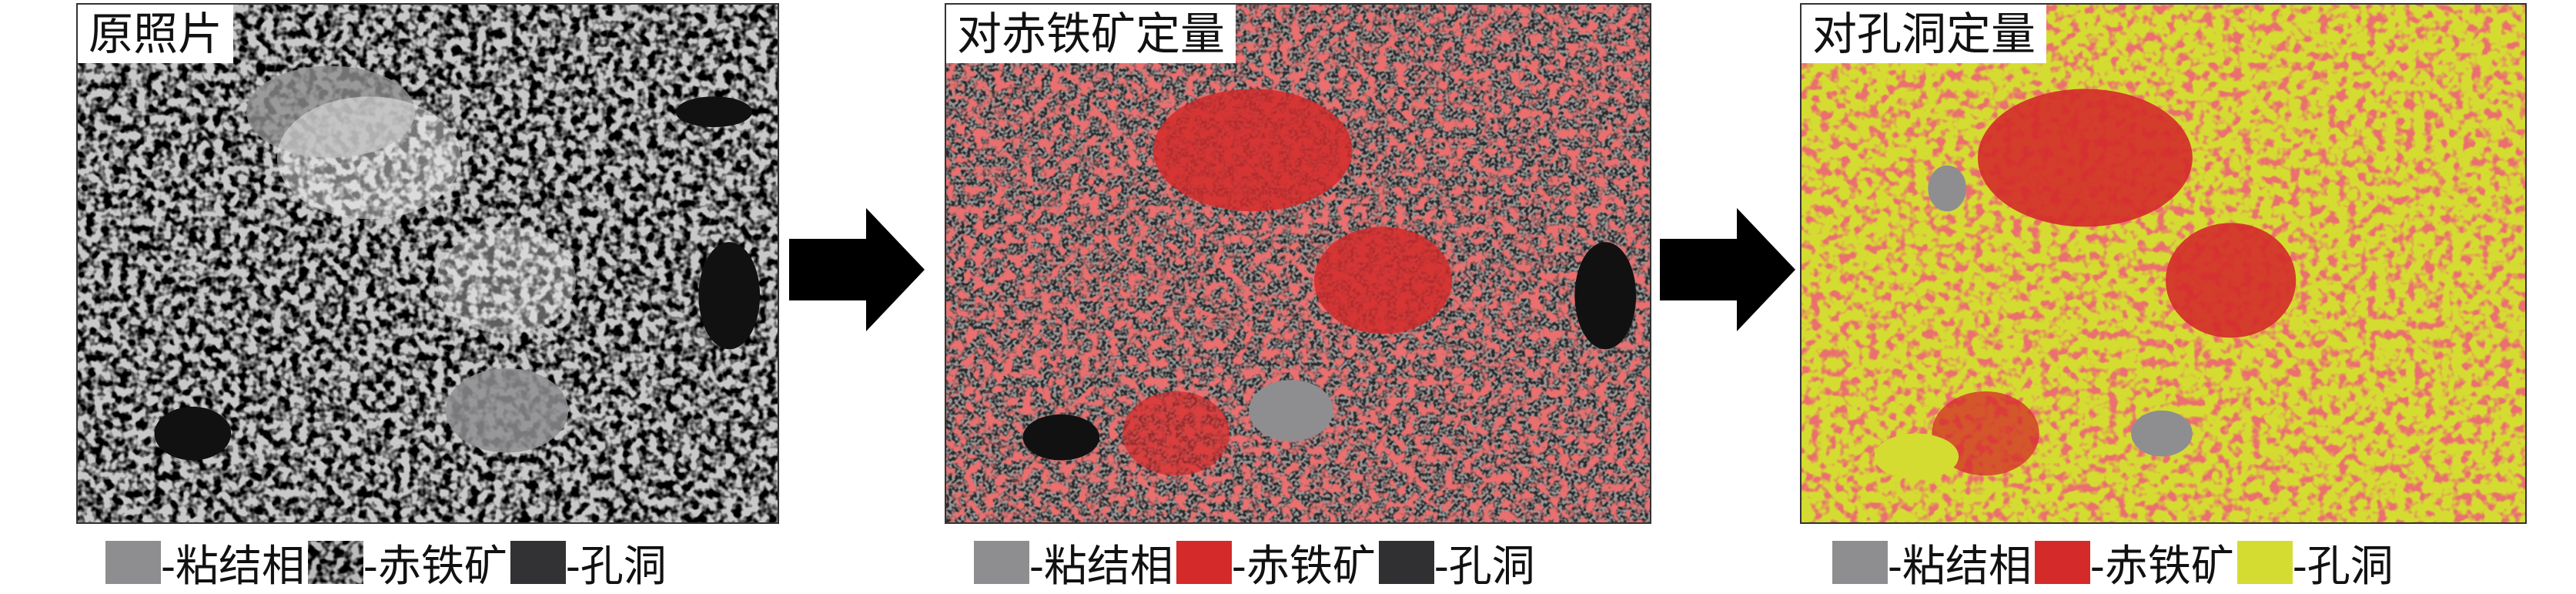 The width and height of the screenshot is (2576, 594). What do you see at coordinates (1091, 34) in the screenshot?
I see `panel-title: 对赤铁矿定量` at bounding box center [1091, 34].